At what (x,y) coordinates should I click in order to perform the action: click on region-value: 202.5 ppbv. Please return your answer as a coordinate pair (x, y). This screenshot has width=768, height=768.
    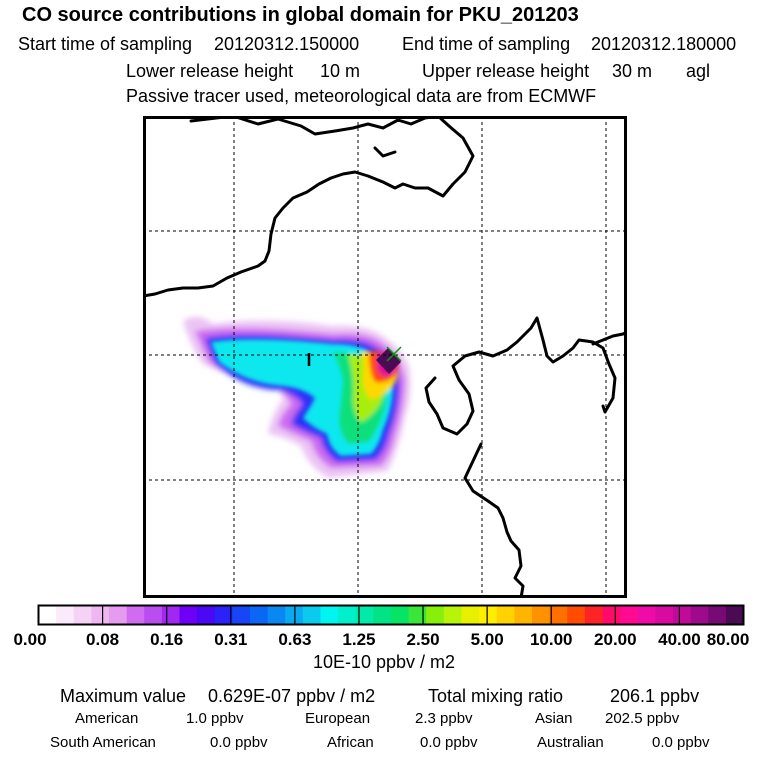
    Looking at the image, I should click on (642, 718).